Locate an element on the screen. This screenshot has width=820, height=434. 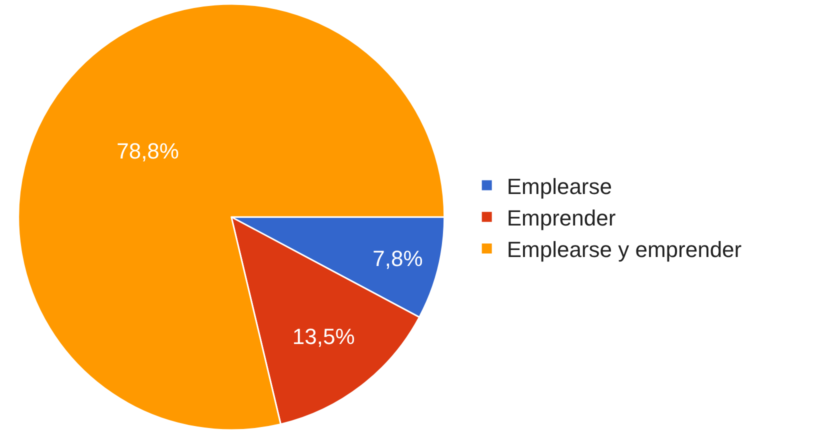
legend-label: Emprender is located at coordinates (561, 217).